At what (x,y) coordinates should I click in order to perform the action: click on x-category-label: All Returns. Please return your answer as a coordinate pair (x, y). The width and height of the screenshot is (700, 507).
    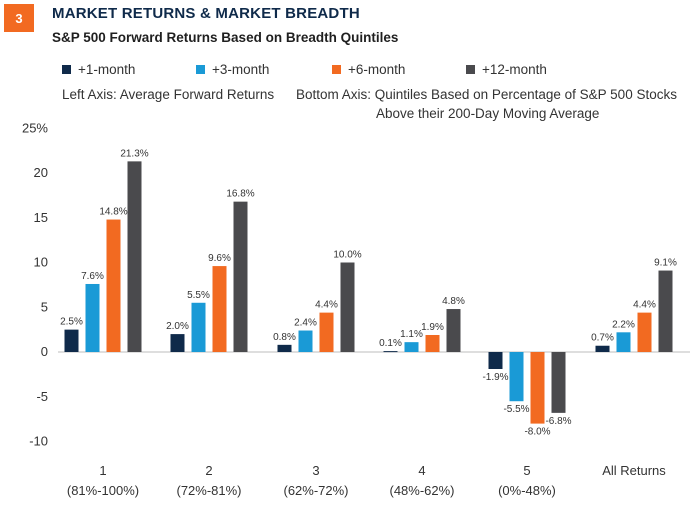
    Looking at the image, I should click on (634, 470).